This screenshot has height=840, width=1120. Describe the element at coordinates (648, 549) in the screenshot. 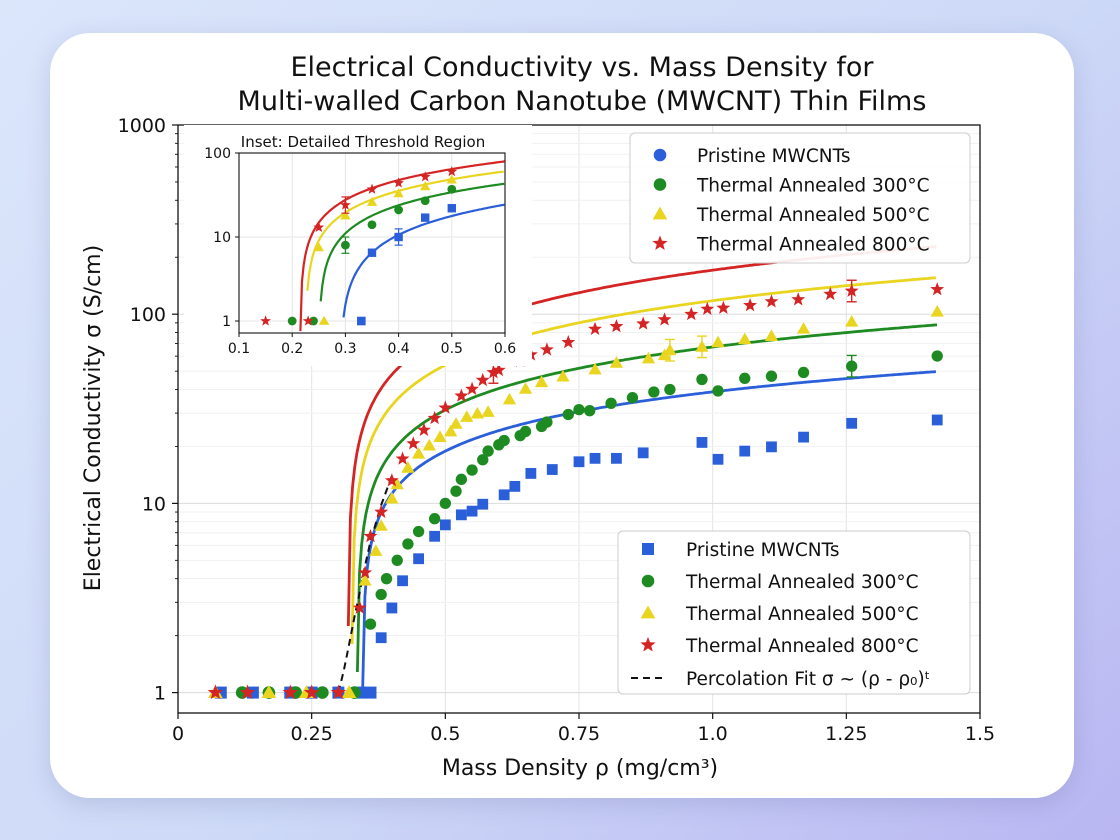

I see `legend-lower-marker` at that location.